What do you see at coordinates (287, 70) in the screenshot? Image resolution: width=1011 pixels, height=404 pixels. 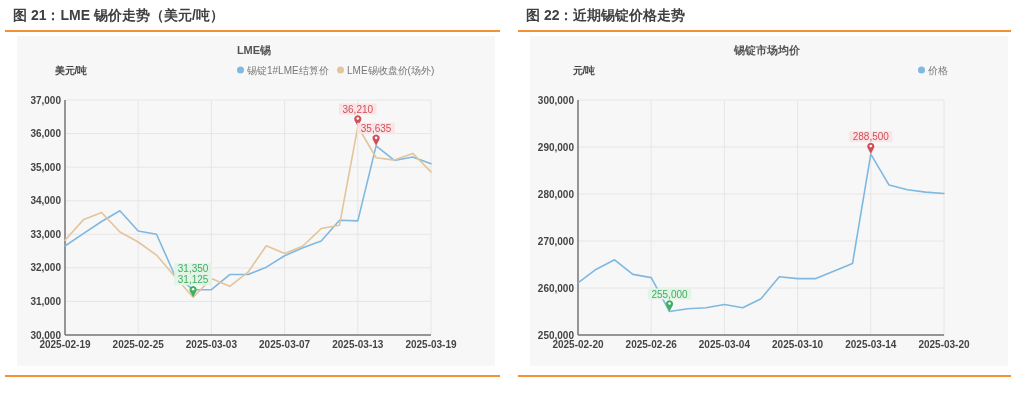 I see `legend-label: 锡锭1#LME结算价` at bounding box center [287, 70].